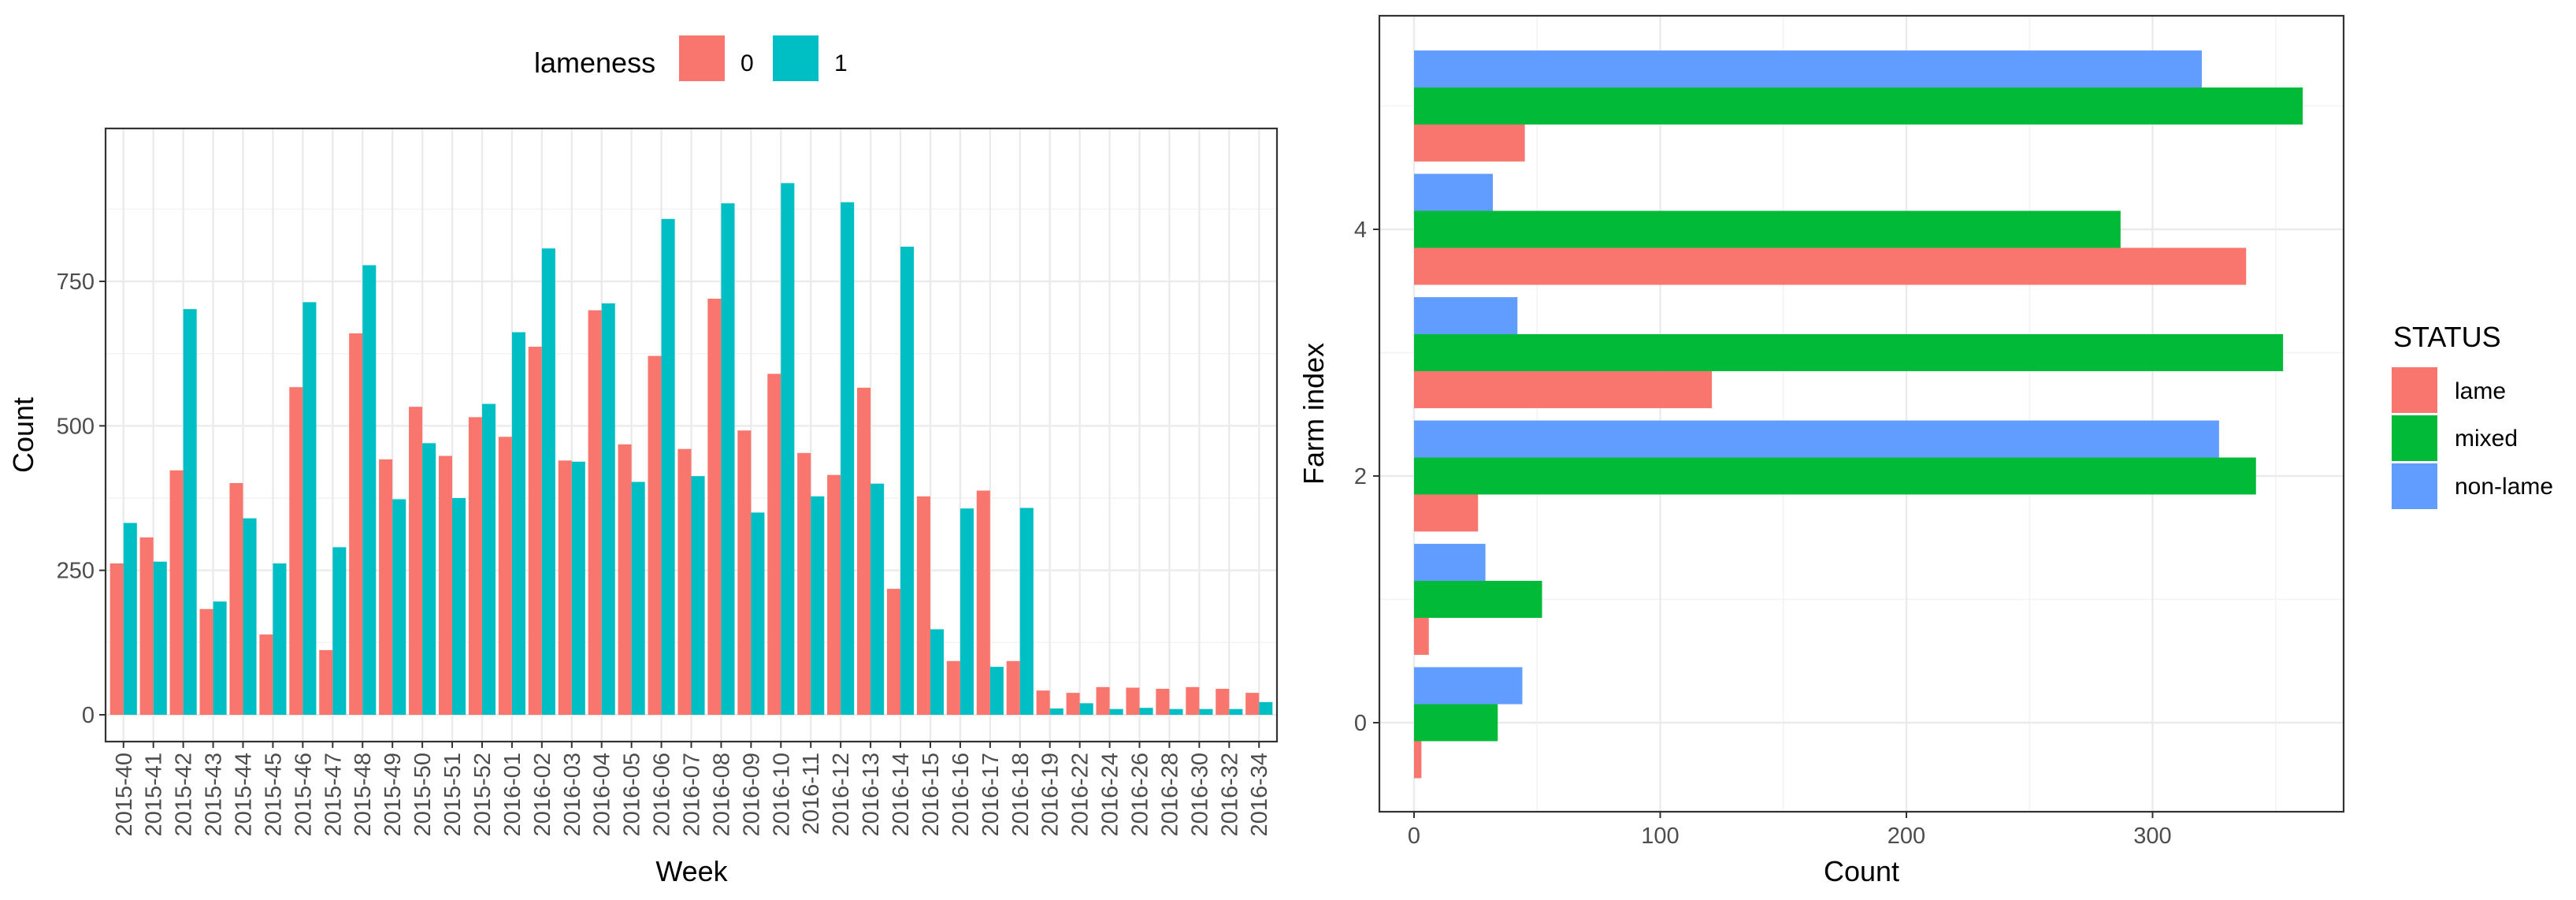 The width and height of the screenshot is (2576, 900). Describe the element at coordinates (76, 571) in the screenshot. I see `left-y-tick-label: 250` at that location.